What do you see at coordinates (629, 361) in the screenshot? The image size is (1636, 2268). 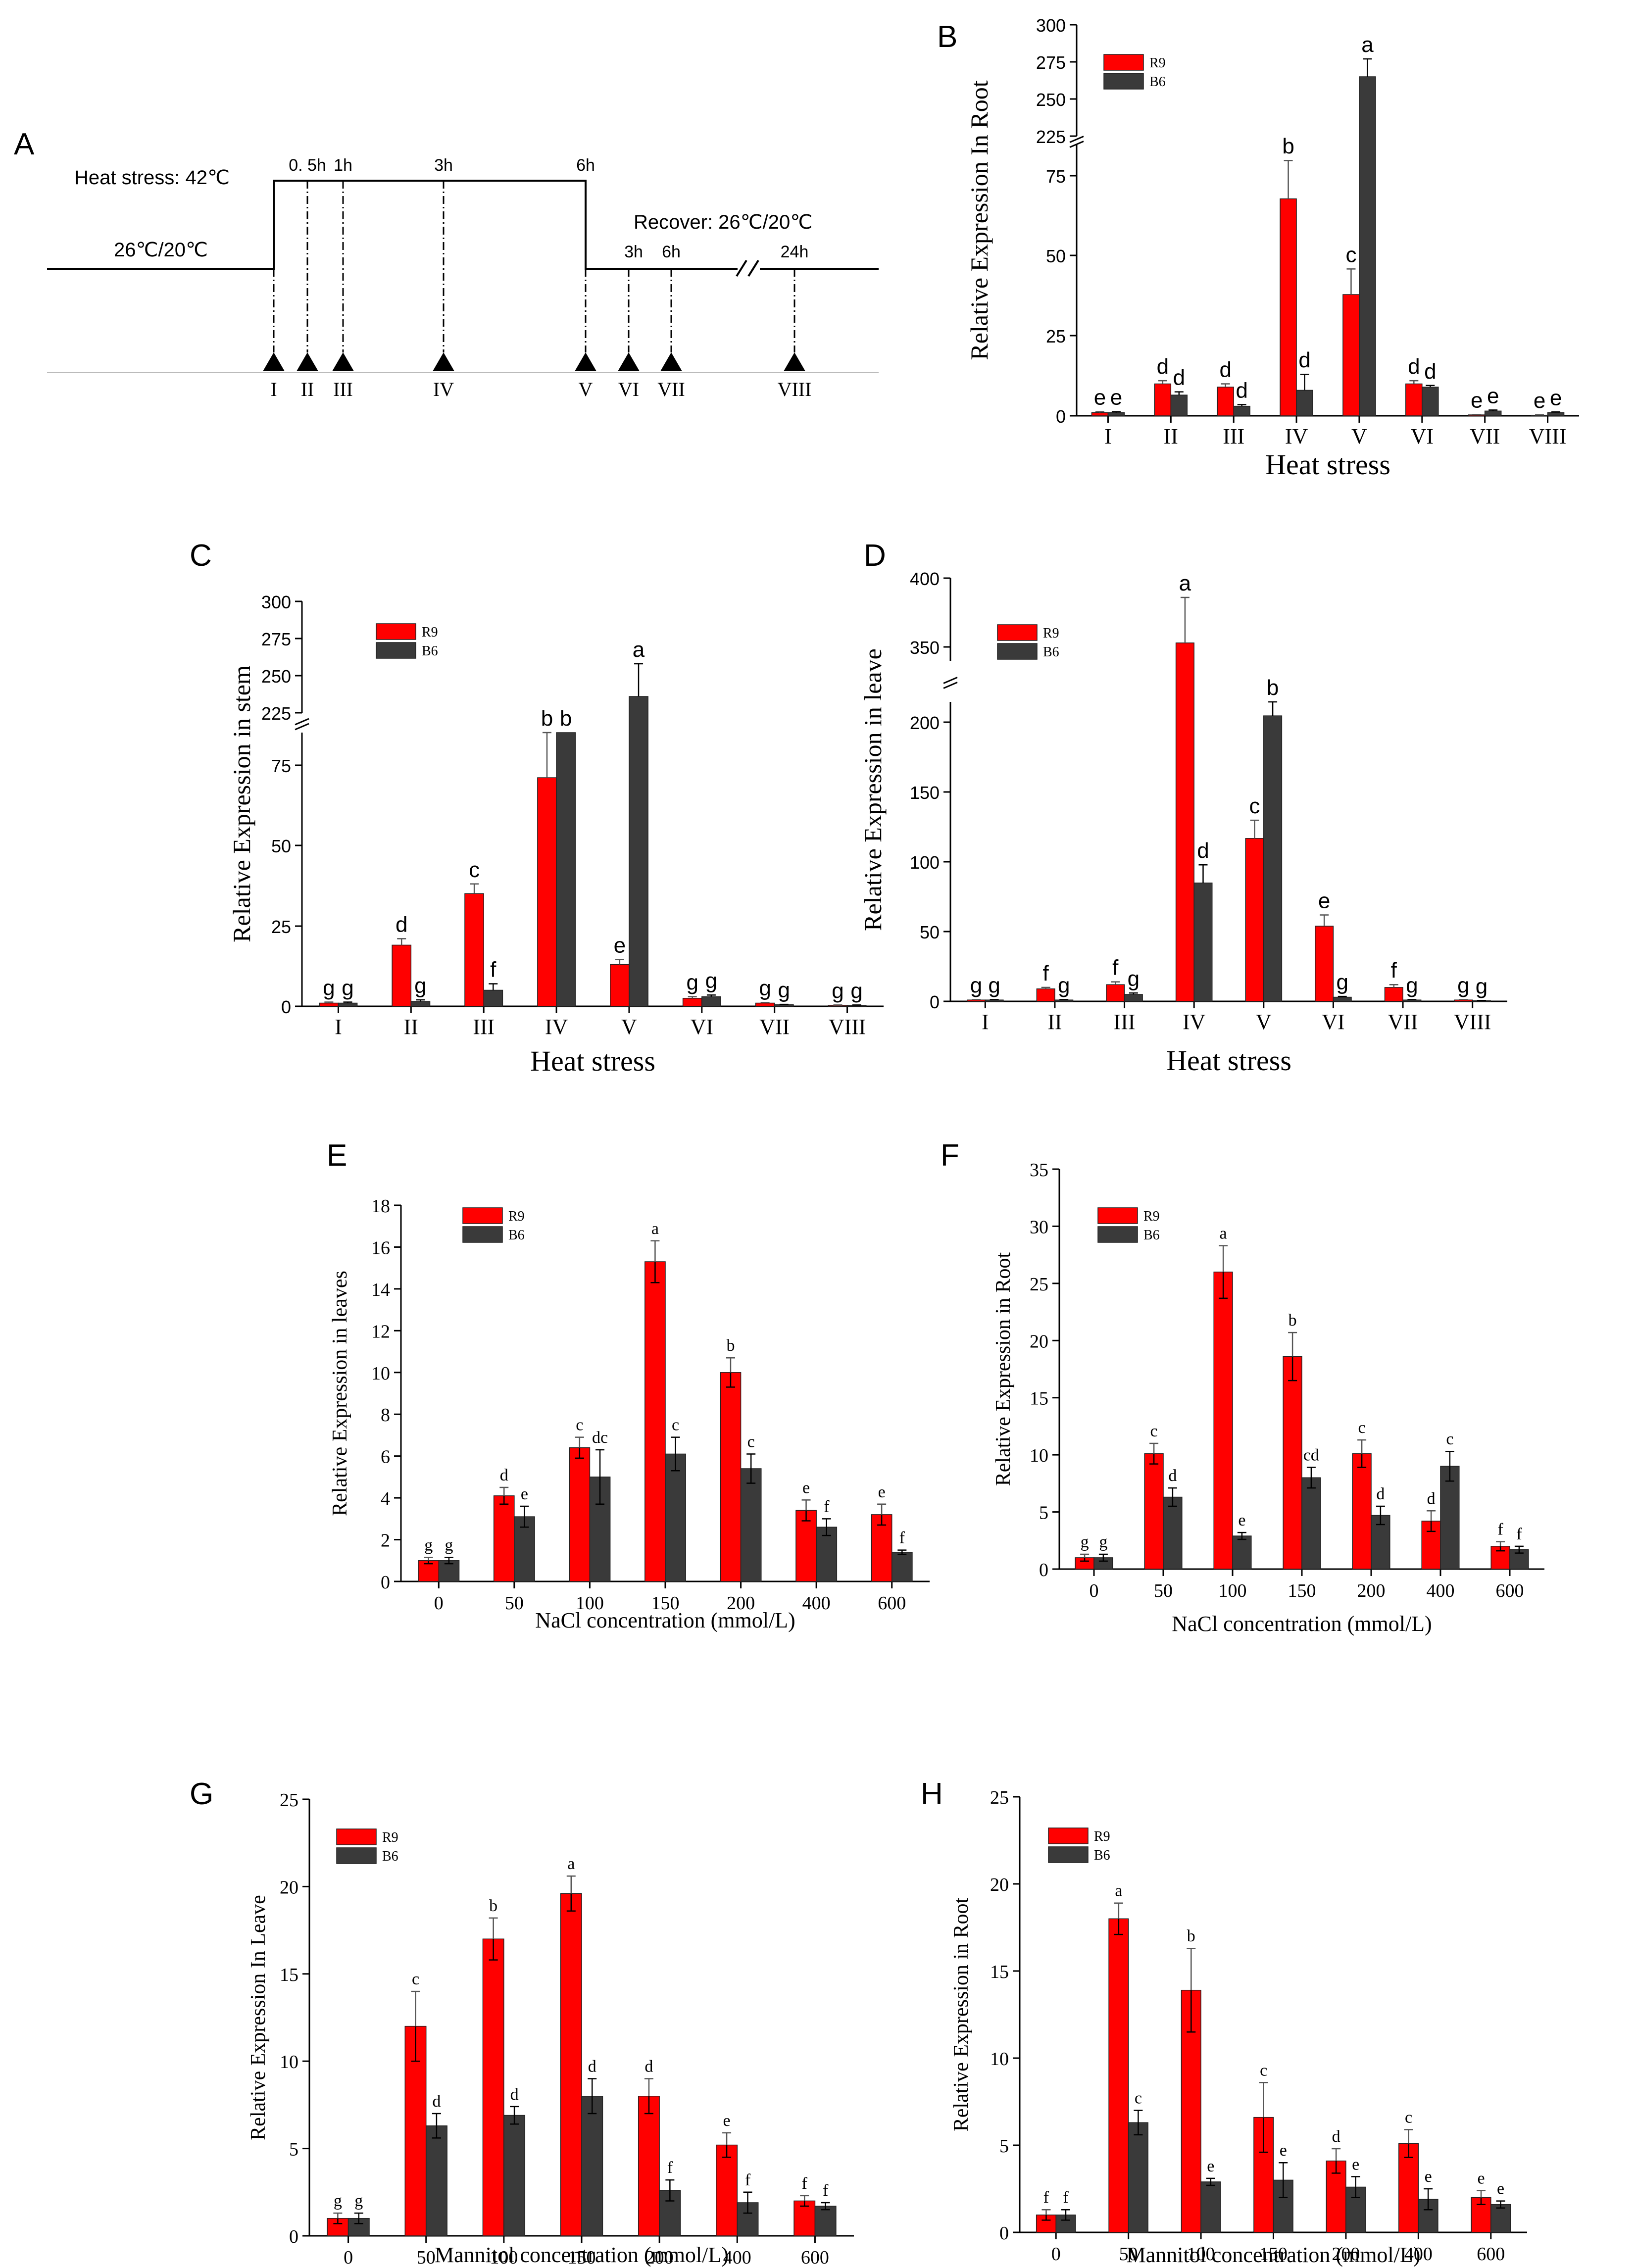 I see `sampling-triangle-marker` at bounding box center [629, 361].